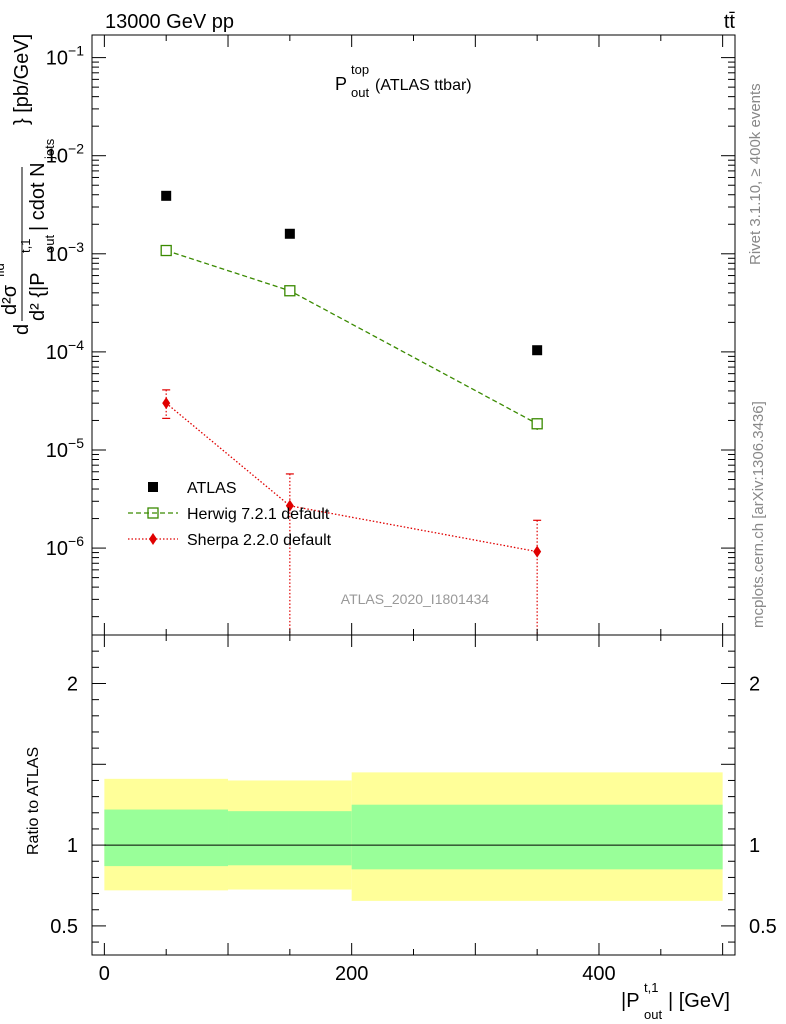 The height and width of the screenshot is (1024, 786). Describe the element at coordinates (351, 477) in the screenshot. I see `sherpa-line` at that location.